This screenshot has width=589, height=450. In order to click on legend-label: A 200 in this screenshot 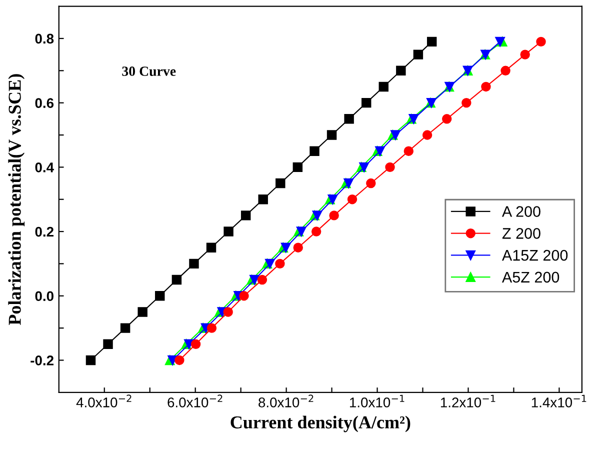, I will do `click(521, 211)`.